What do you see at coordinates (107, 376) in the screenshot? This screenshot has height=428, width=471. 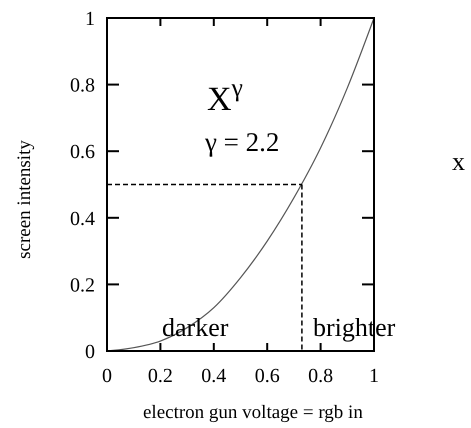 I see `x-tick-label: 0` at bounding box center [107, 376].